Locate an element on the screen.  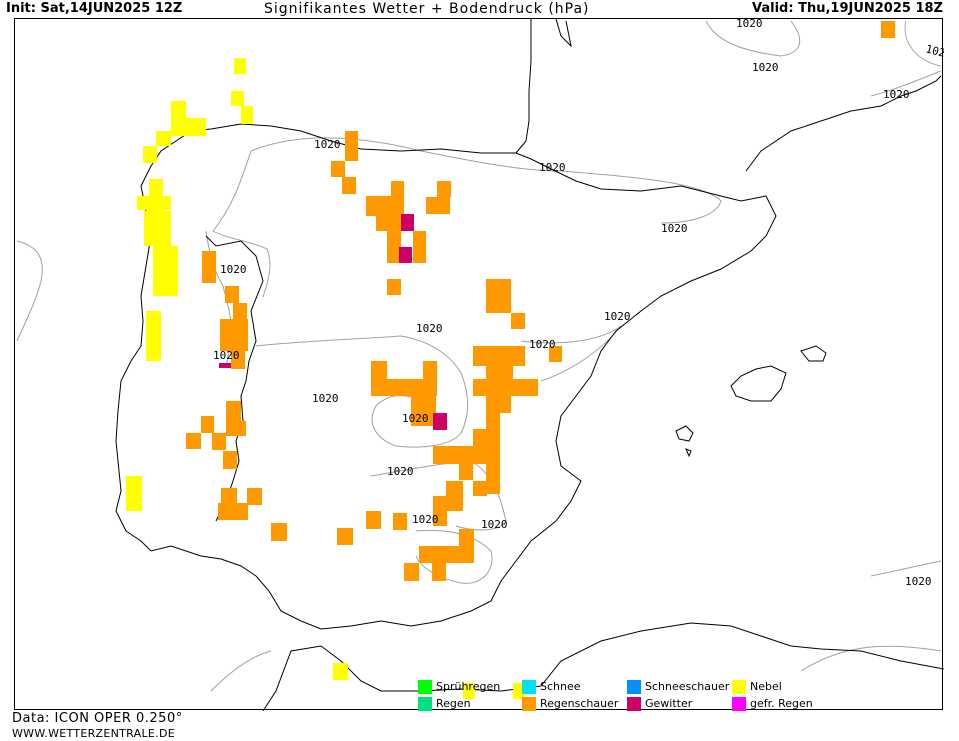
legend-label: Nebel is located at coordinates (766, 686).